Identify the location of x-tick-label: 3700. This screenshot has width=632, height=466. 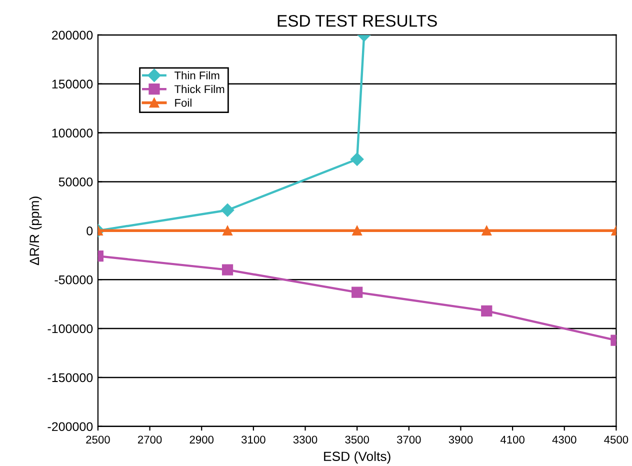
(408, 440).